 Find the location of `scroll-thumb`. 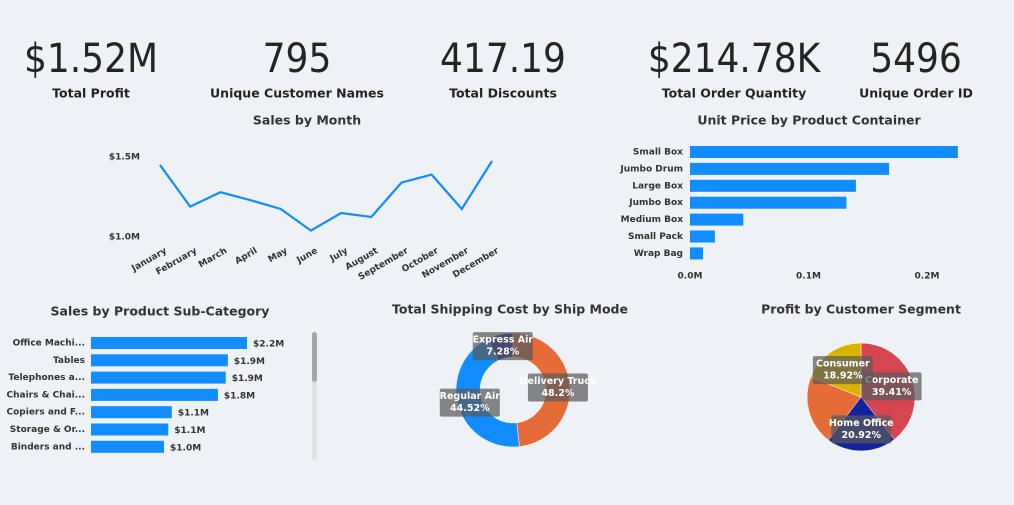

scroll-thumb is located at coordinates (314, 357).